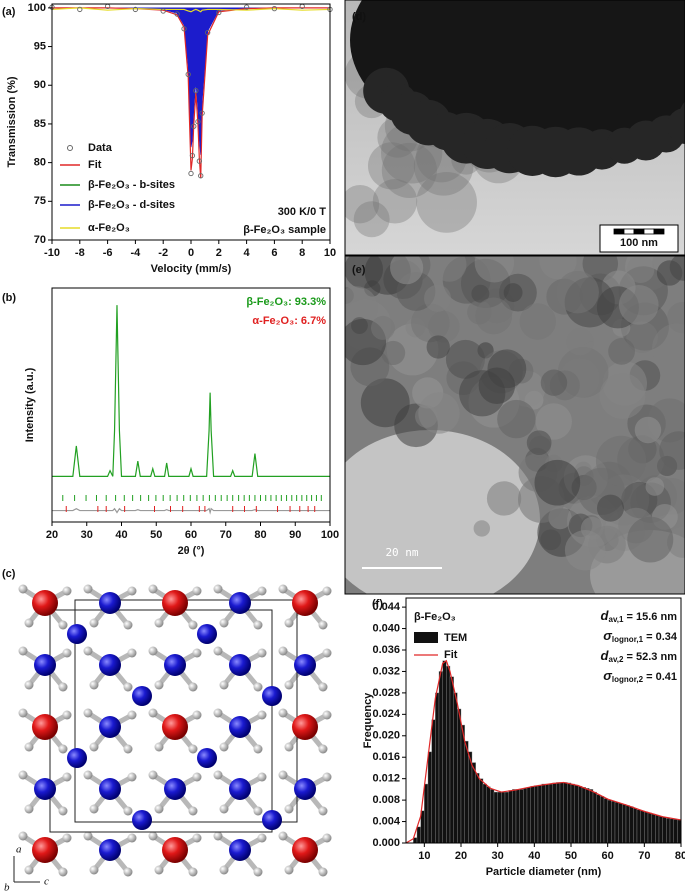  I want to click on annotation: α-Fe₂O₃: 6.7%, so click(289, 321).